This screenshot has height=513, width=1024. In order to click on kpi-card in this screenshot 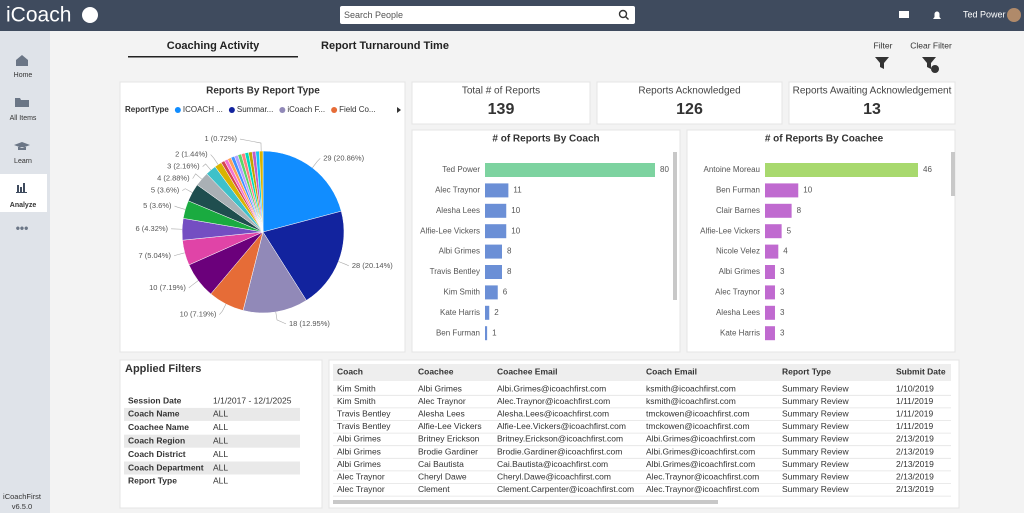, I will do `click(689, 103)`.